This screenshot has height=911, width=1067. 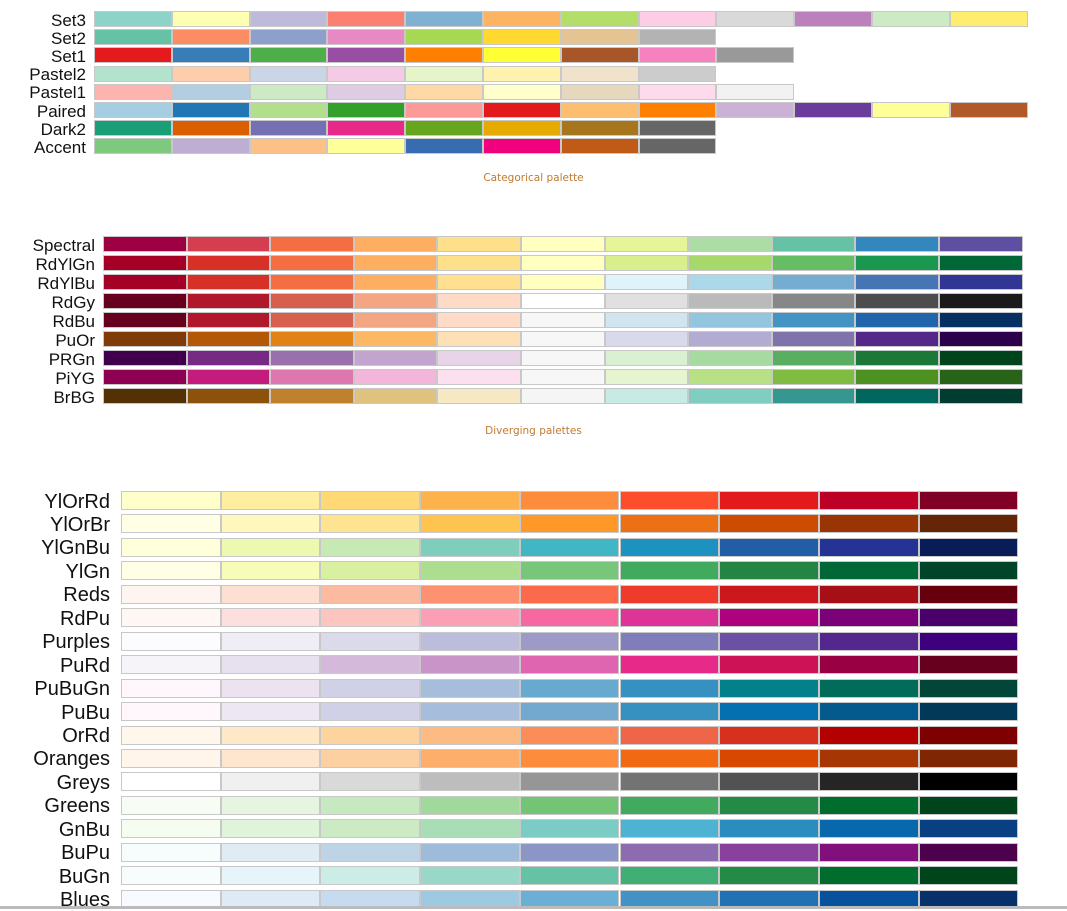 I want to click on palette-label: Purples, so click(x=76, y=642).